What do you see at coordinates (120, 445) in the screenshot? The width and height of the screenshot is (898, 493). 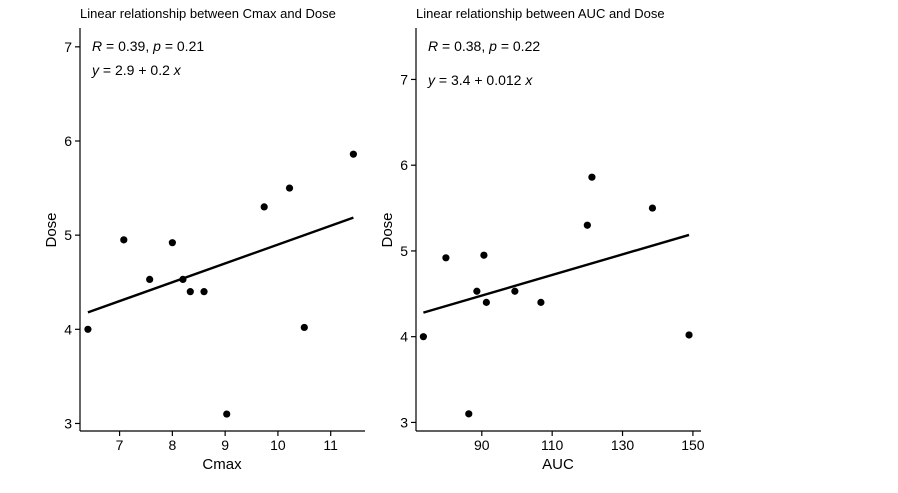 I see `x-tick-label: 7` at bounding box center [120, 445].